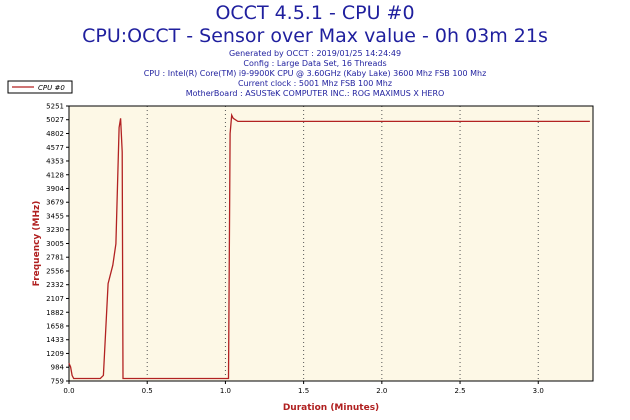 This screenshot has width=630, height=420. What do you see at coordinates (55, 203) in the screenshot?
I see `y-tick-label: 3679` at bounding box center [55, 203].